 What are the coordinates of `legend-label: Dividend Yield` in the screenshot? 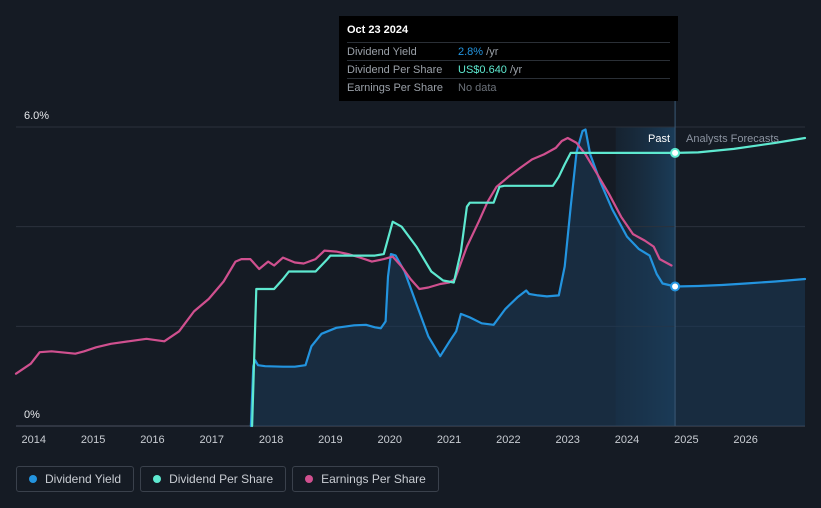 It's located at (83, 479).